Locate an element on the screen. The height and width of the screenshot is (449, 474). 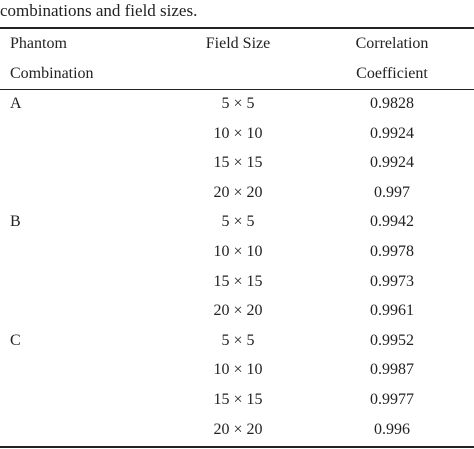
header-cell: Correlation is located at coordinates (392, 43).